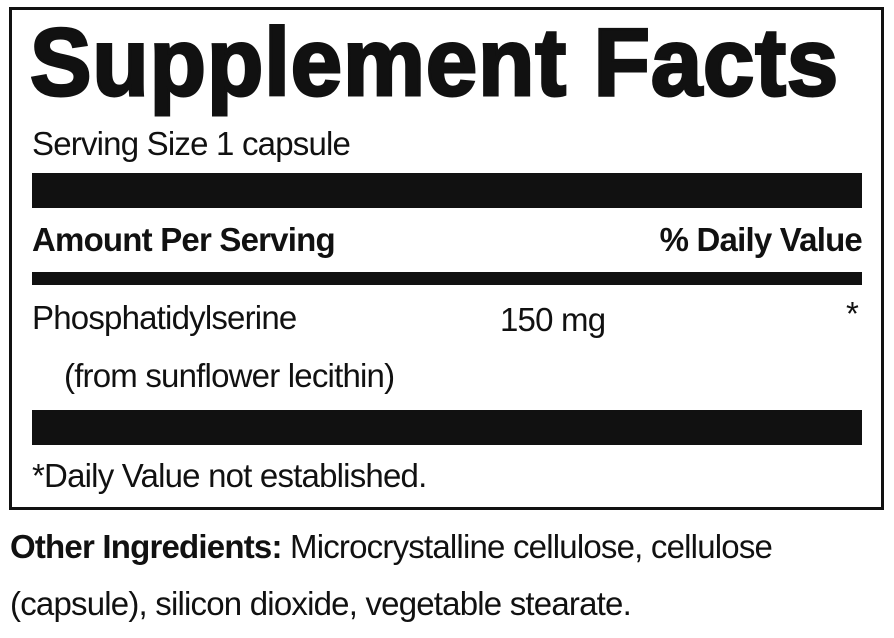 The image size is (894, 638). I want to click on other-ingredients-text: Microcrystalline cellulose, cellulose, so click(531, 546).